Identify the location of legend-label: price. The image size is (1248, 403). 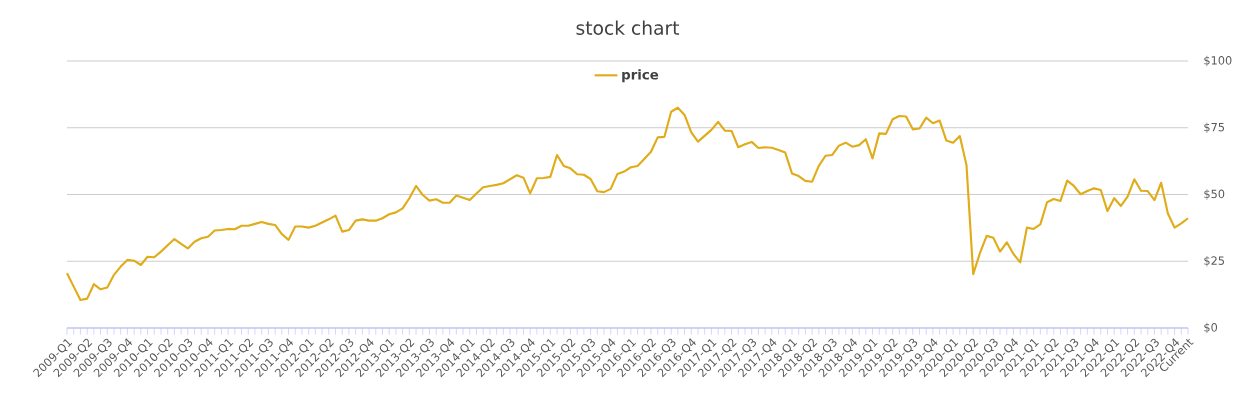
(640, 76).